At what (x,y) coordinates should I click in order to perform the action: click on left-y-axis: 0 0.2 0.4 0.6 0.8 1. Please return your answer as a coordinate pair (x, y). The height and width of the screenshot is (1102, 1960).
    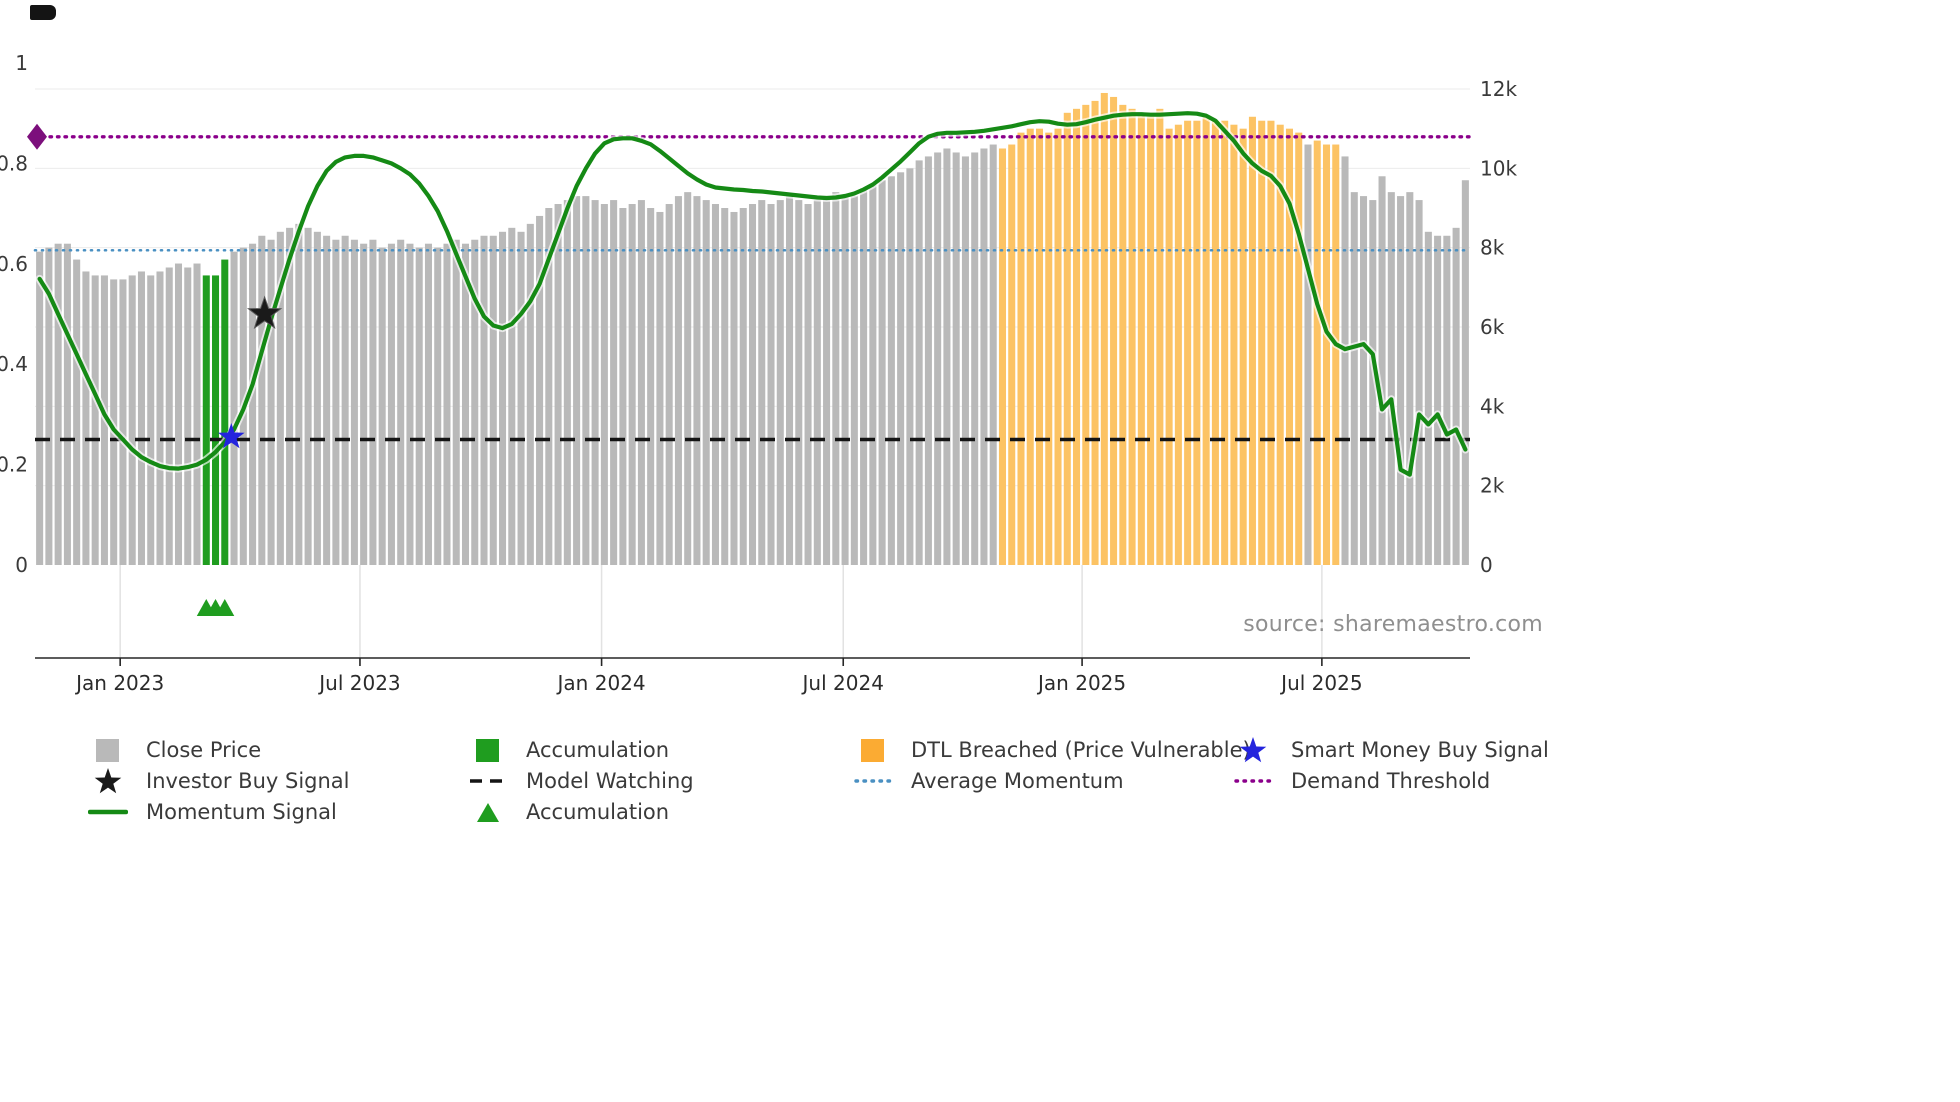
    Looking at the image, I should click on (14, 314).